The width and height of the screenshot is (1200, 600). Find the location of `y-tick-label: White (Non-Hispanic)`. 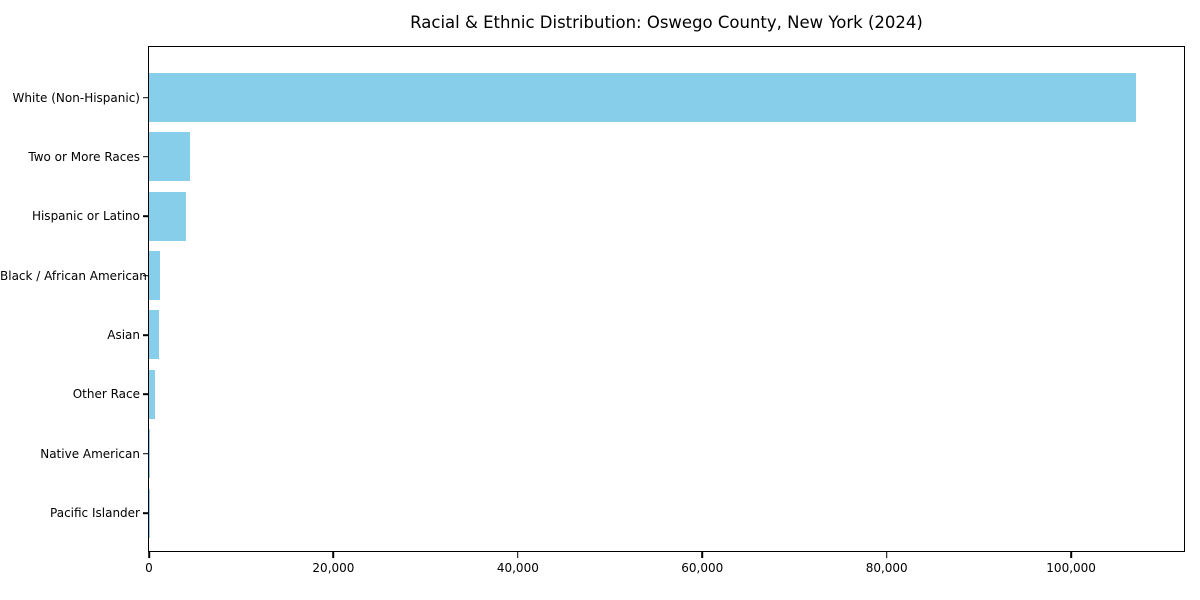

y-tick-label: White (Non-Hispanic) is located at coordinates (76, 97).